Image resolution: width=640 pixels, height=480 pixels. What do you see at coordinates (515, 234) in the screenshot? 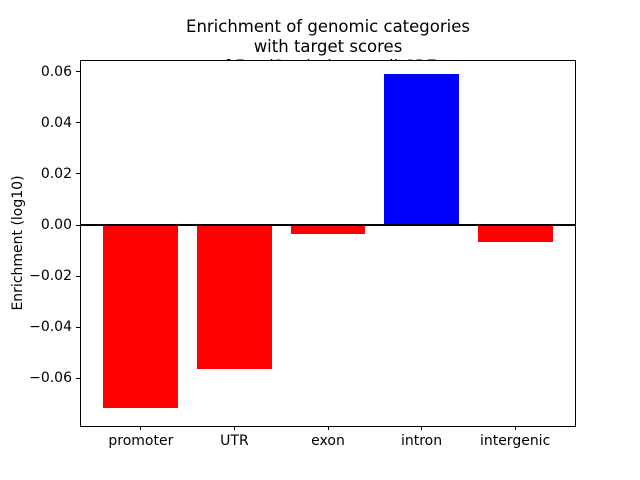
I see `bar-intergenic` at bounding box center [515, 234].